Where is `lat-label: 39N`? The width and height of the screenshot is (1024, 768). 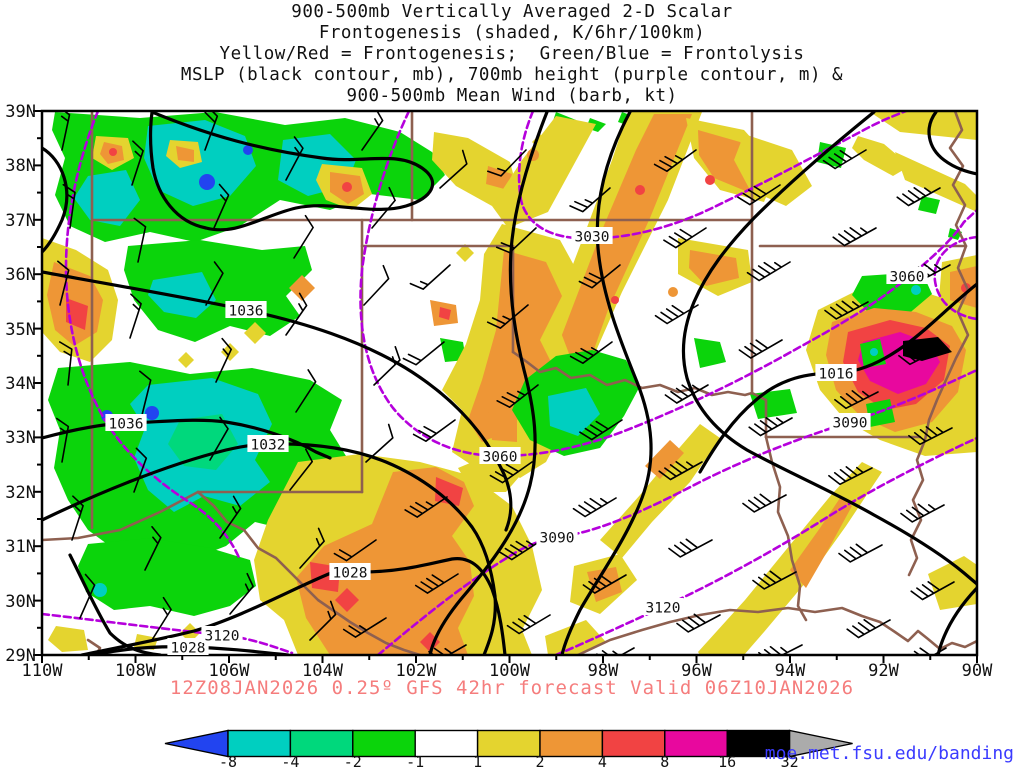
lat-label: 39N is located at coordinates (20, 112).